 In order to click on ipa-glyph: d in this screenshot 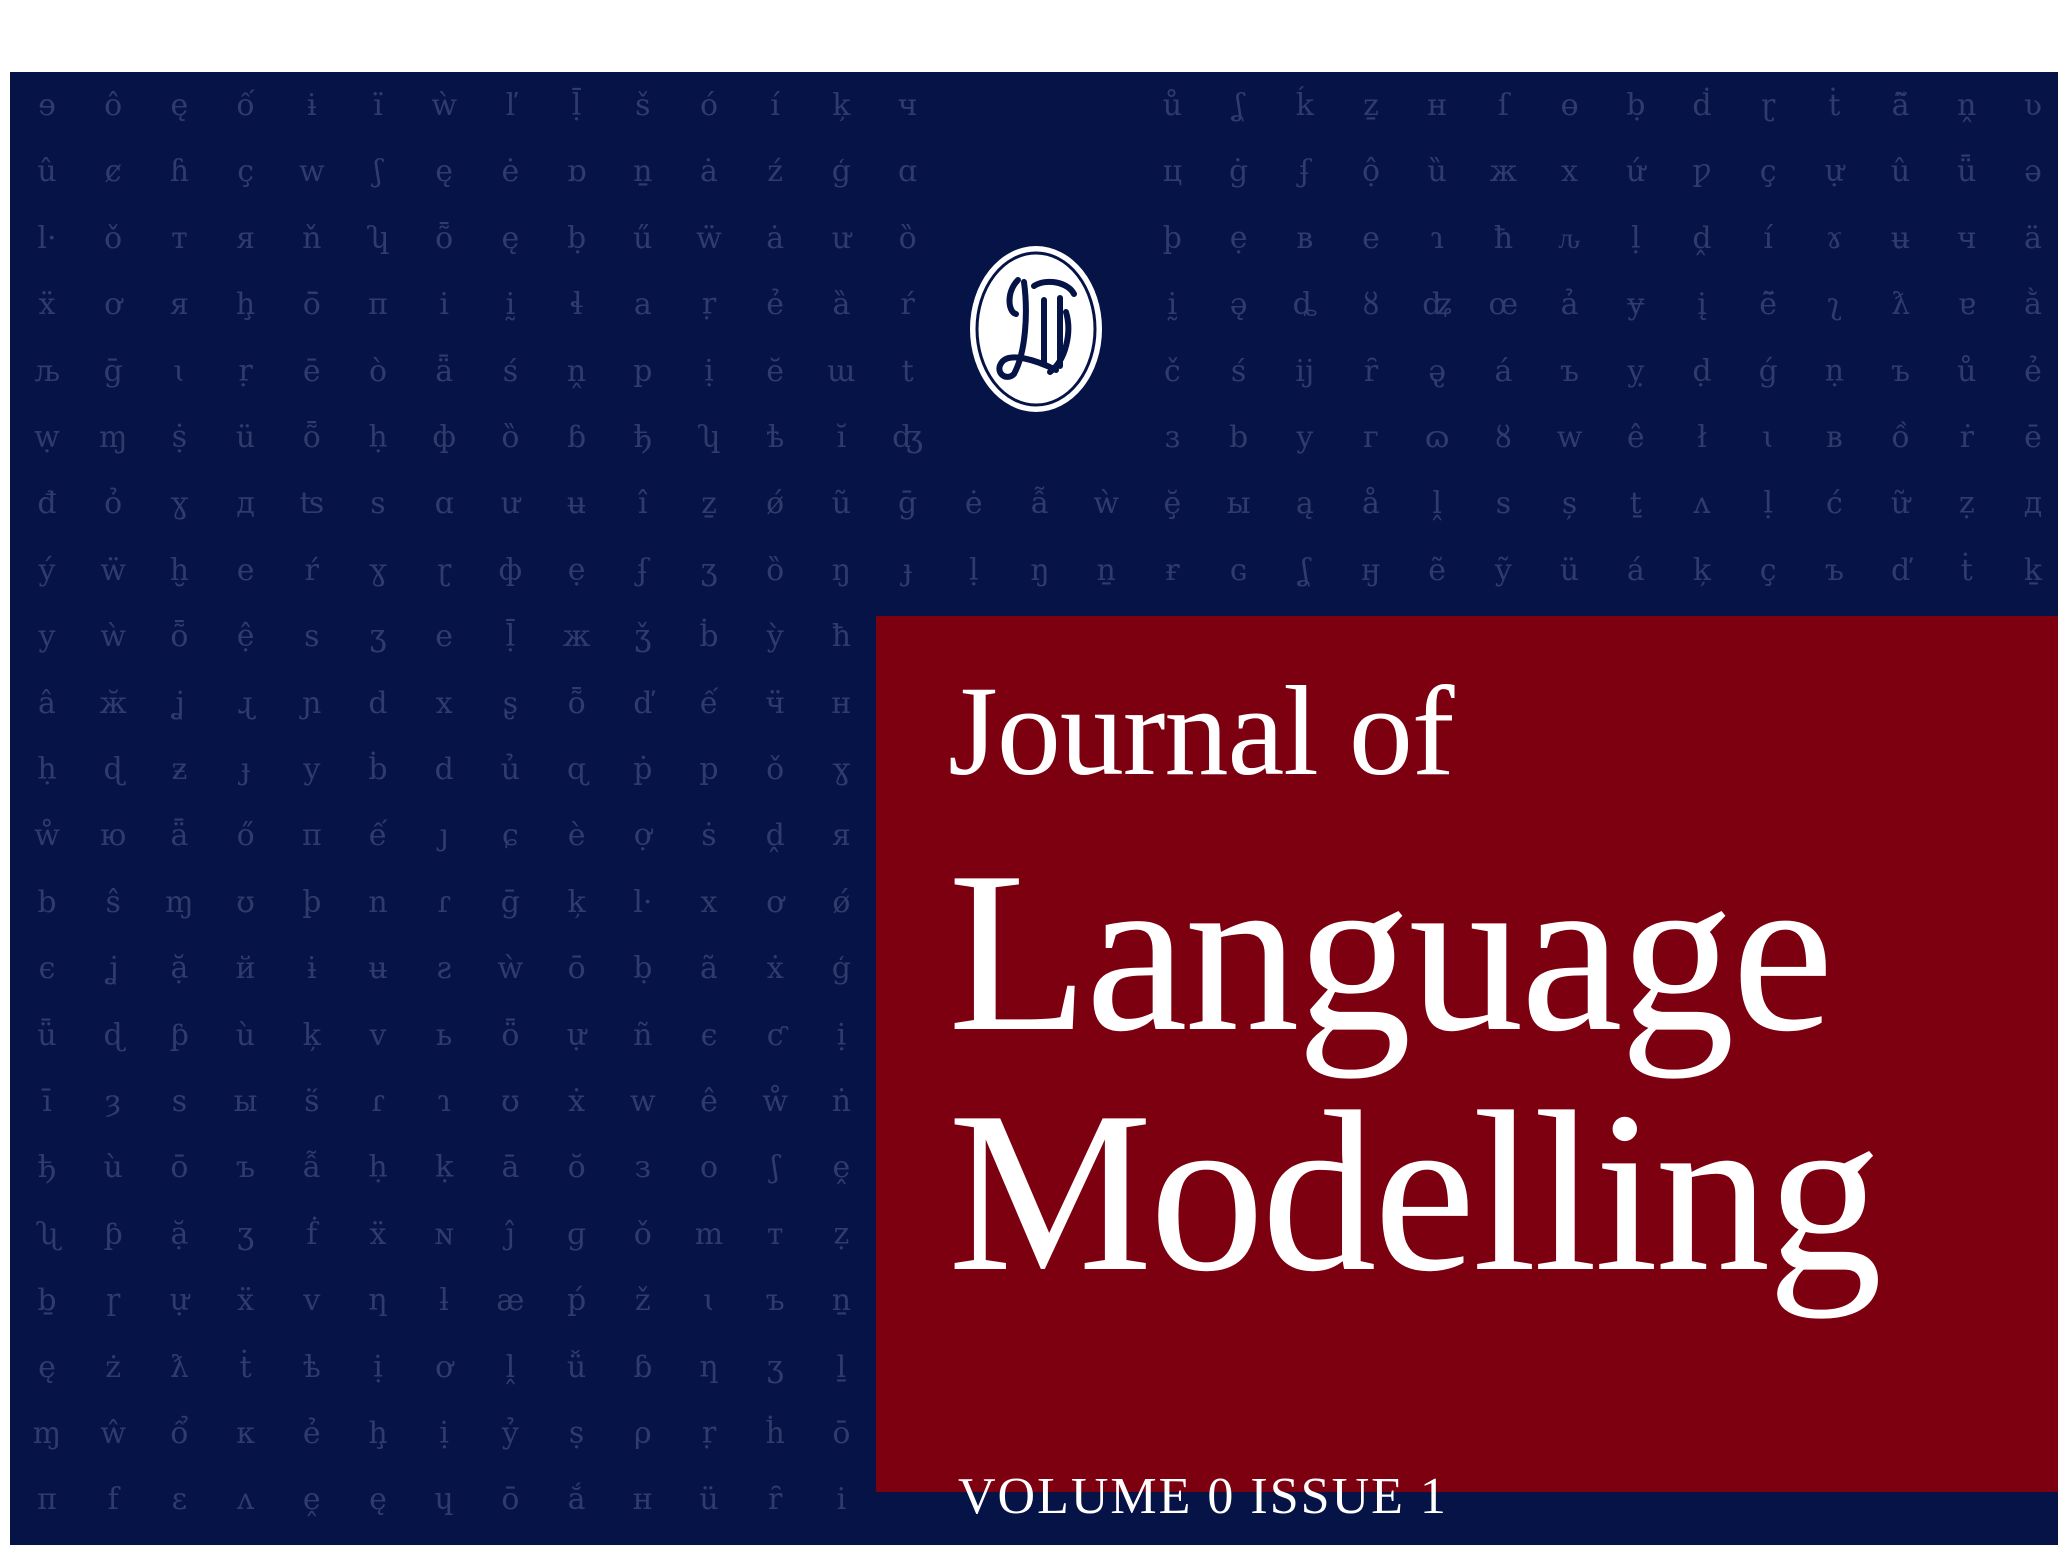, I will do `click(378, 703)`.